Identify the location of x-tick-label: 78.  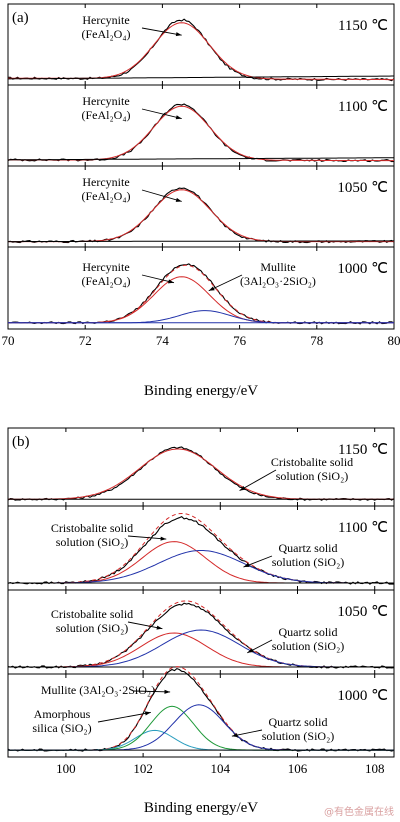
(316, 340).